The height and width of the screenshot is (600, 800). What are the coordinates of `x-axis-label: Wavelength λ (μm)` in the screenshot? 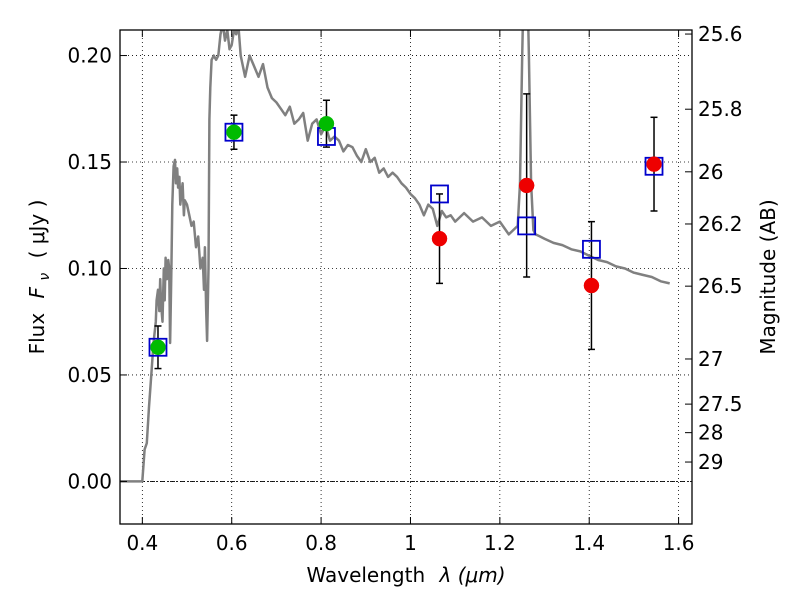 It's located at (405, 575).